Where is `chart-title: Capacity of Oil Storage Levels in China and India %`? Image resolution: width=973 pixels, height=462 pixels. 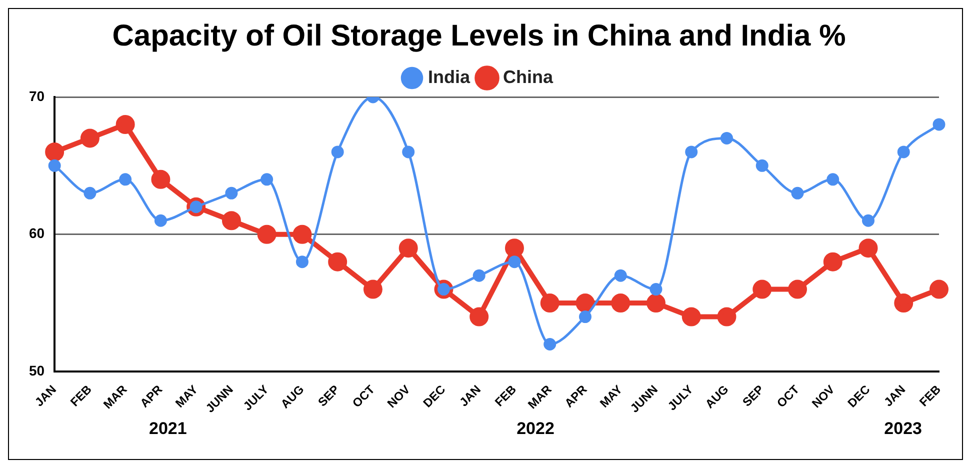
chart-title: Capacity of Oil Storage Levels in China and India % is located at coordinates (479, 35).